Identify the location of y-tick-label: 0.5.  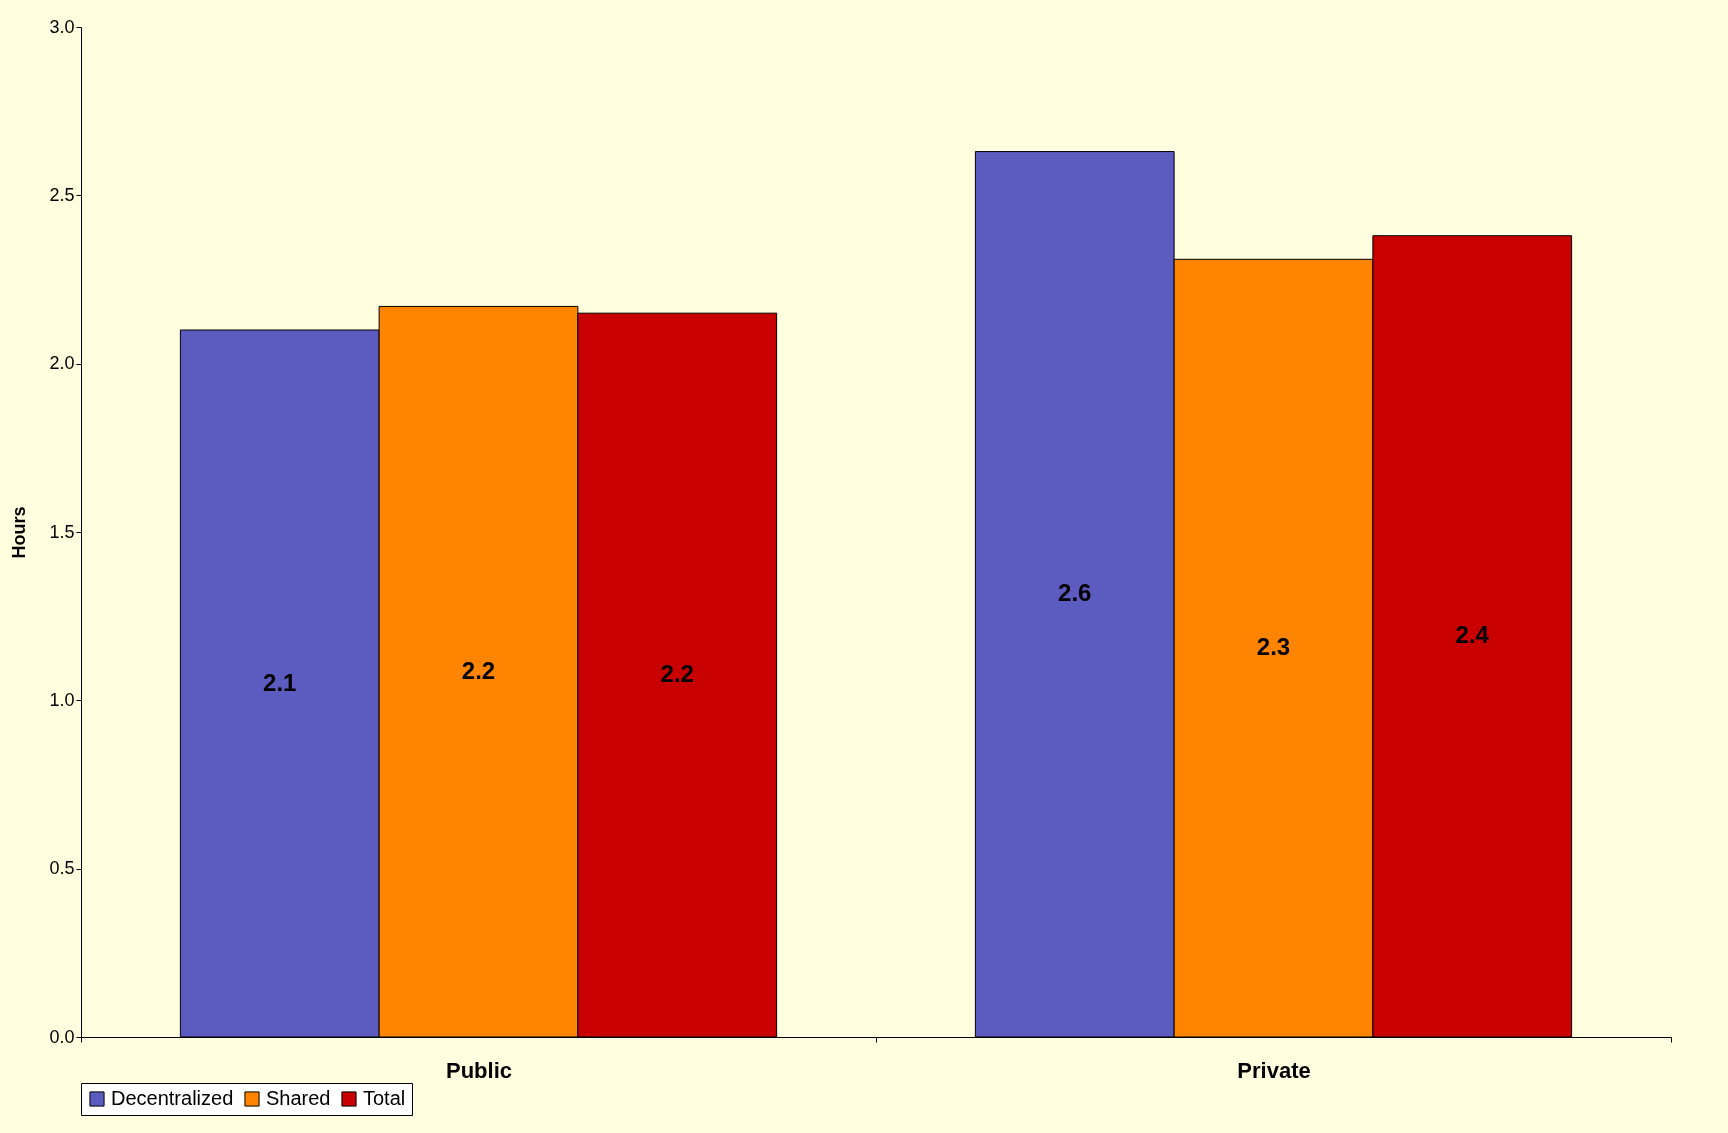
(62, 868).